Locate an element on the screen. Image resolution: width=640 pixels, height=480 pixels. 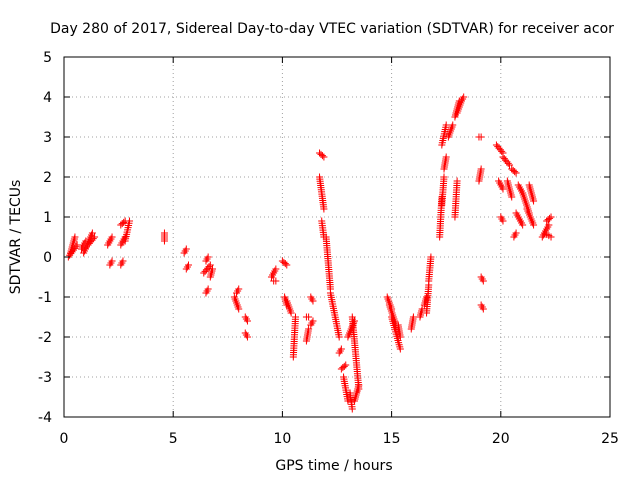
y-tick-label: 4 is located at coordinates (47, 98).